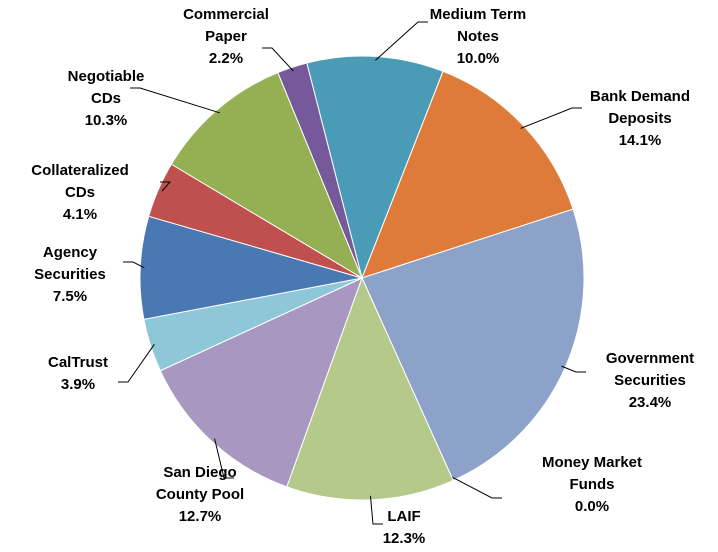  I want to click on value-label: 0.0%, so click(592, 506).